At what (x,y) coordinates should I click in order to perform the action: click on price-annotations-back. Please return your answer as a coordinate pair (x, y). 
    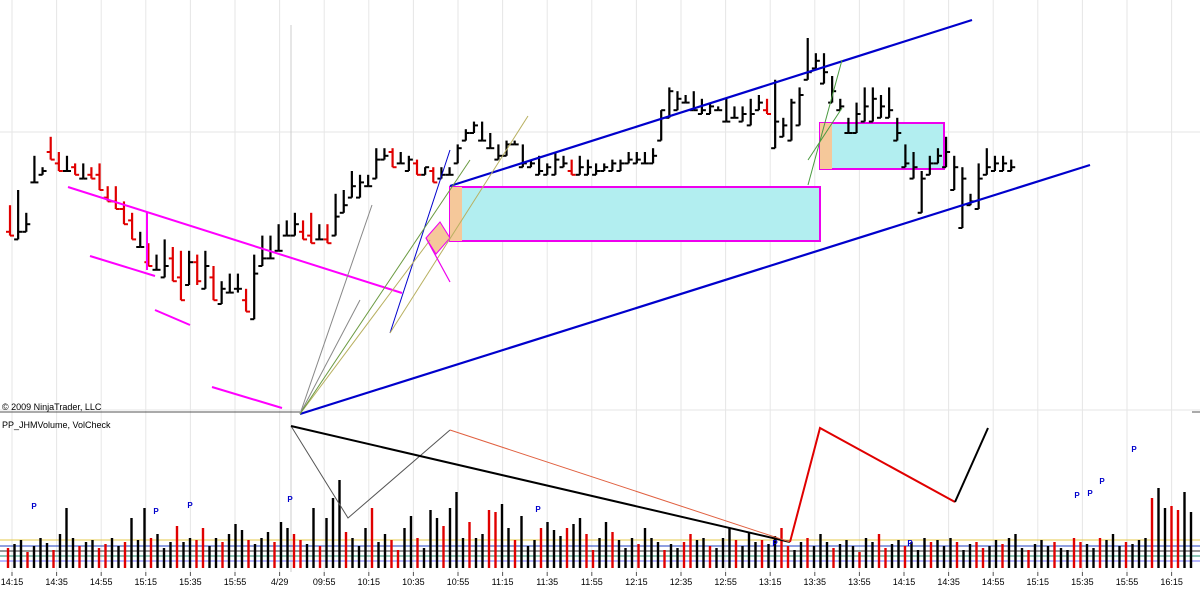
    Looking at the image, I should click on (685, 188).